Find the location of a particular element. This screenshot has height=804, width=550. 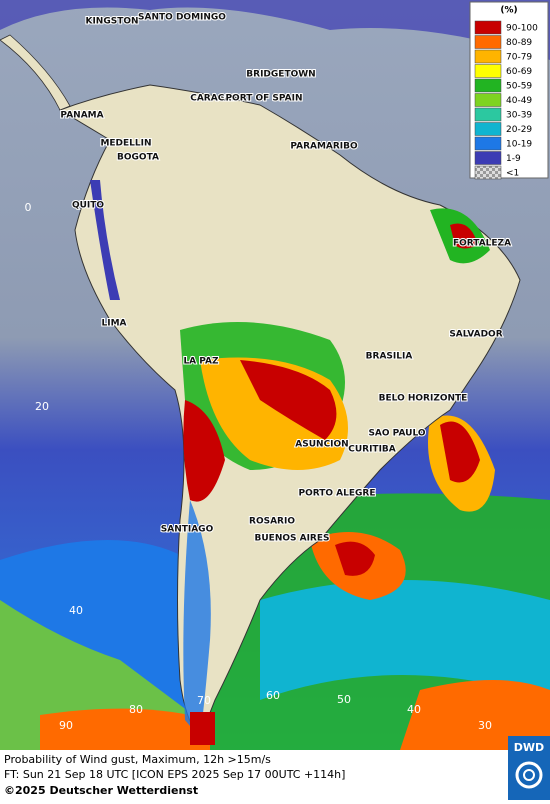

city-label: BRASILIA is located at coordinates (389, 357).